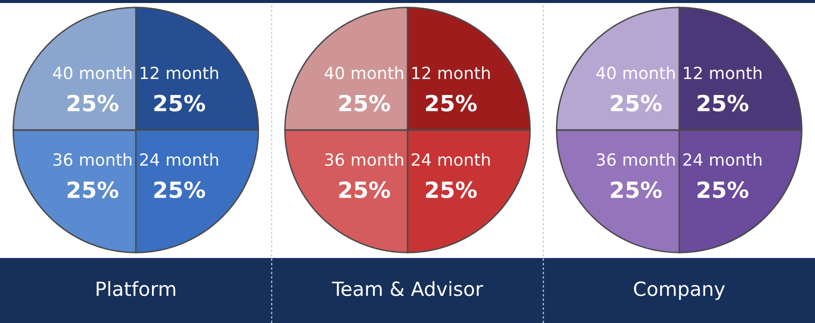 The height and width of the screenshot is (323, 815). Describe the element at coordinates (136, 288) in the screenshot. I see `text: Platform` at that location.